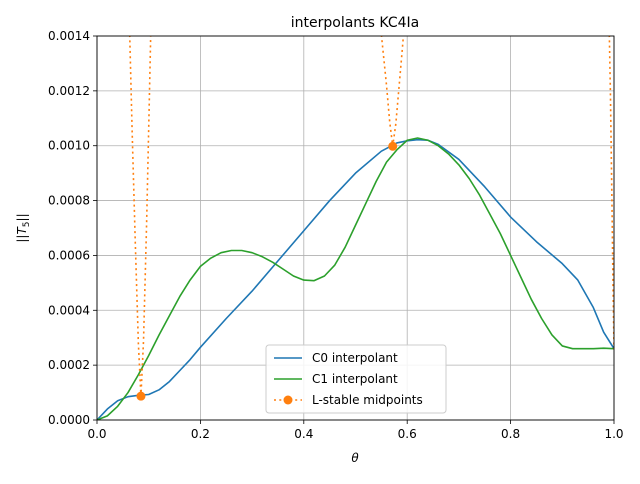 This screenshot has width=640, height=484. Describe the element at coordinates (69, 201) in the screenshot. I see `y-tick-label: 0.0008` at that location.